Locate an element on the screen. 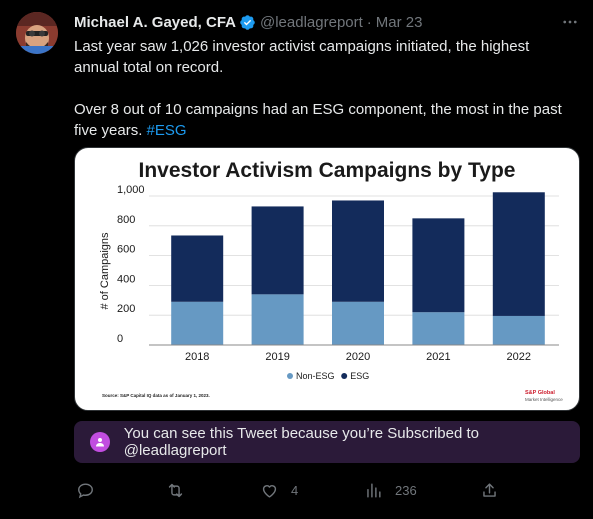 The width and height of the screenshot is (593, 519). x-tick-label: 2018 is located at coordinates (197, 357).